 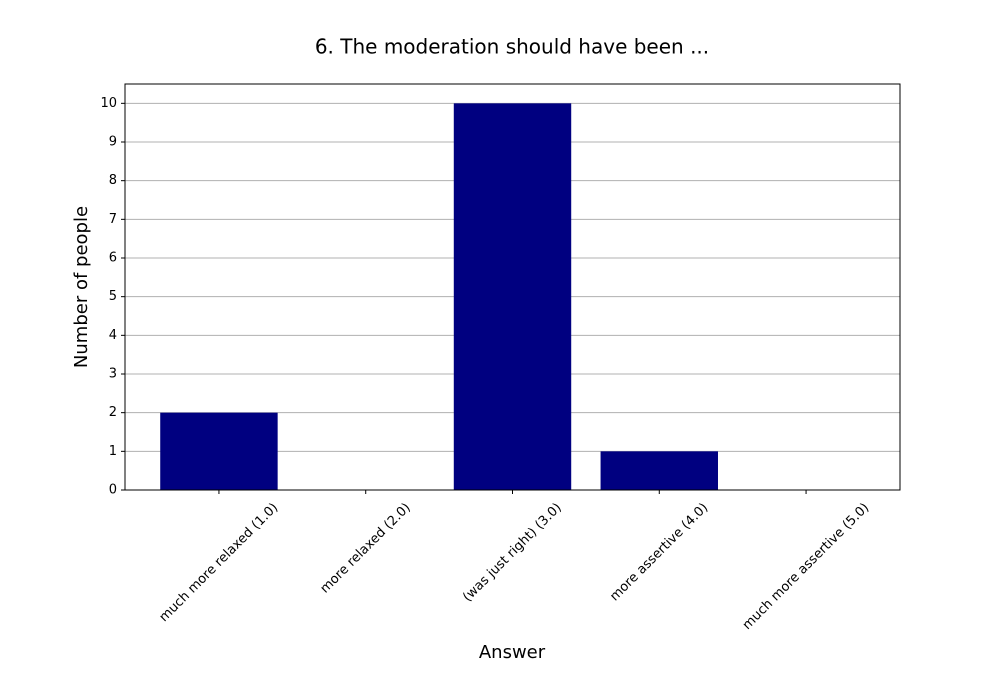 What do you see at coordinates (108, 103) in the screenshot?
I see `y-tick-label: 10` at bounding box center [108, 103].